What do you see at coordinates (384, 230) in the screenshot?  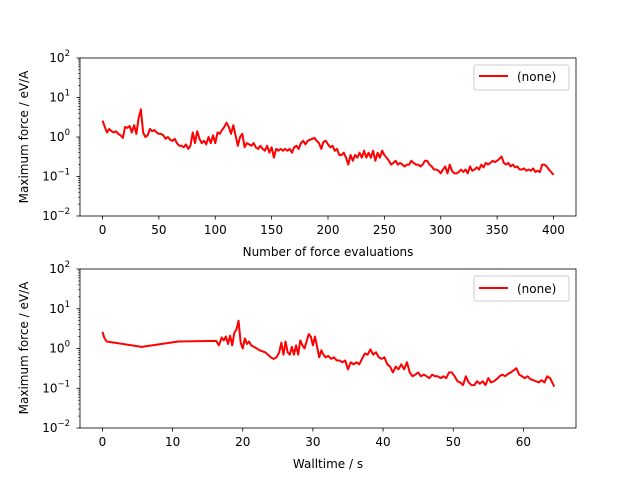 I see `top-x-tick-label: 250` at bounding box center [384, 230].